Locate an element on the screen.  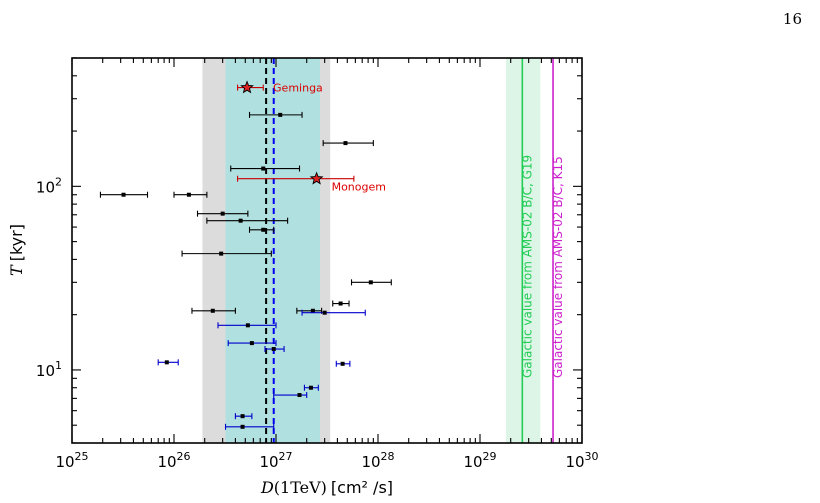
x-tick-label: 1029 is located at coordinates (479, 460).